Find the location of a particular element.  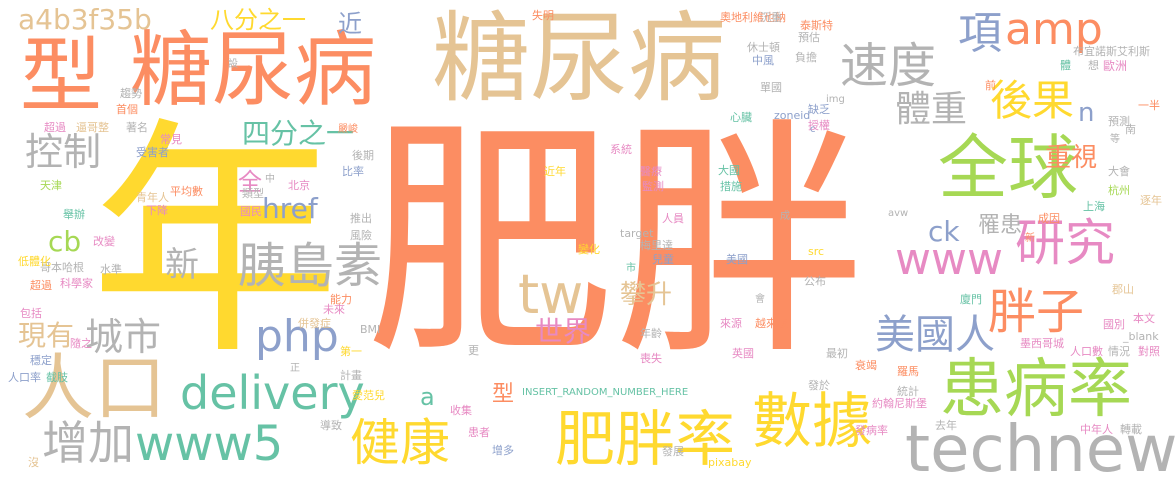

word-78: 平均數 is located at coordinates (186, 191).